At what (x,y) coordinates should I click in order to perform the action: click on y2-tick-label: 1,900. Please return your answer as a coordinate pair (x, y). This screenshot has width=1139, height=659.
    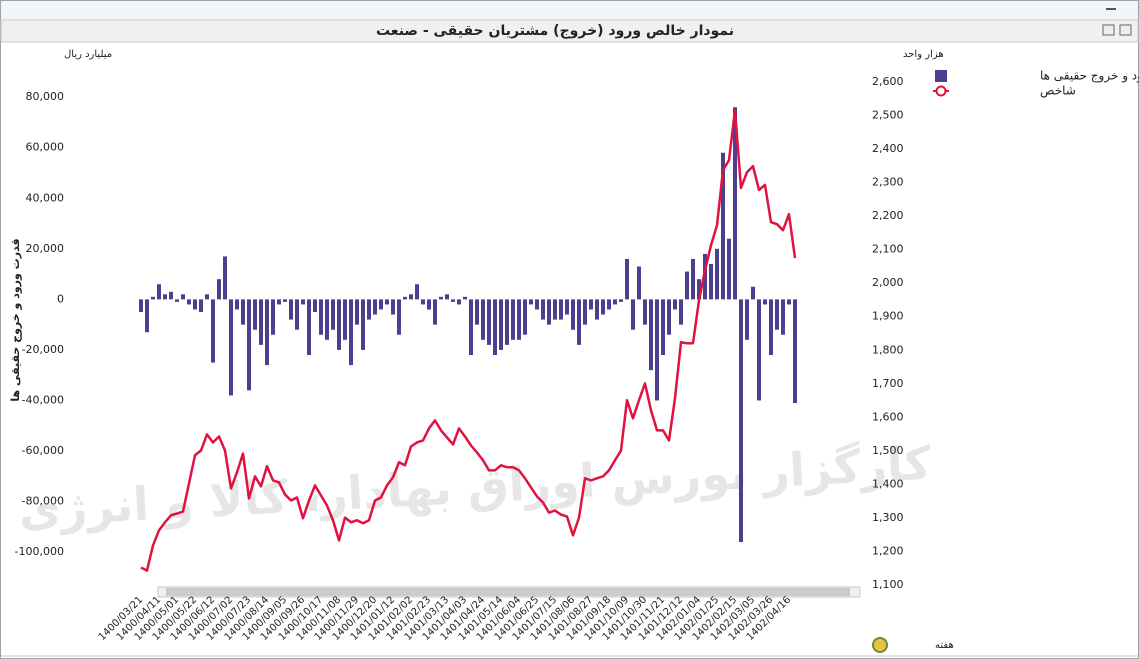
    Looking at the image, I should click on (888, 316).